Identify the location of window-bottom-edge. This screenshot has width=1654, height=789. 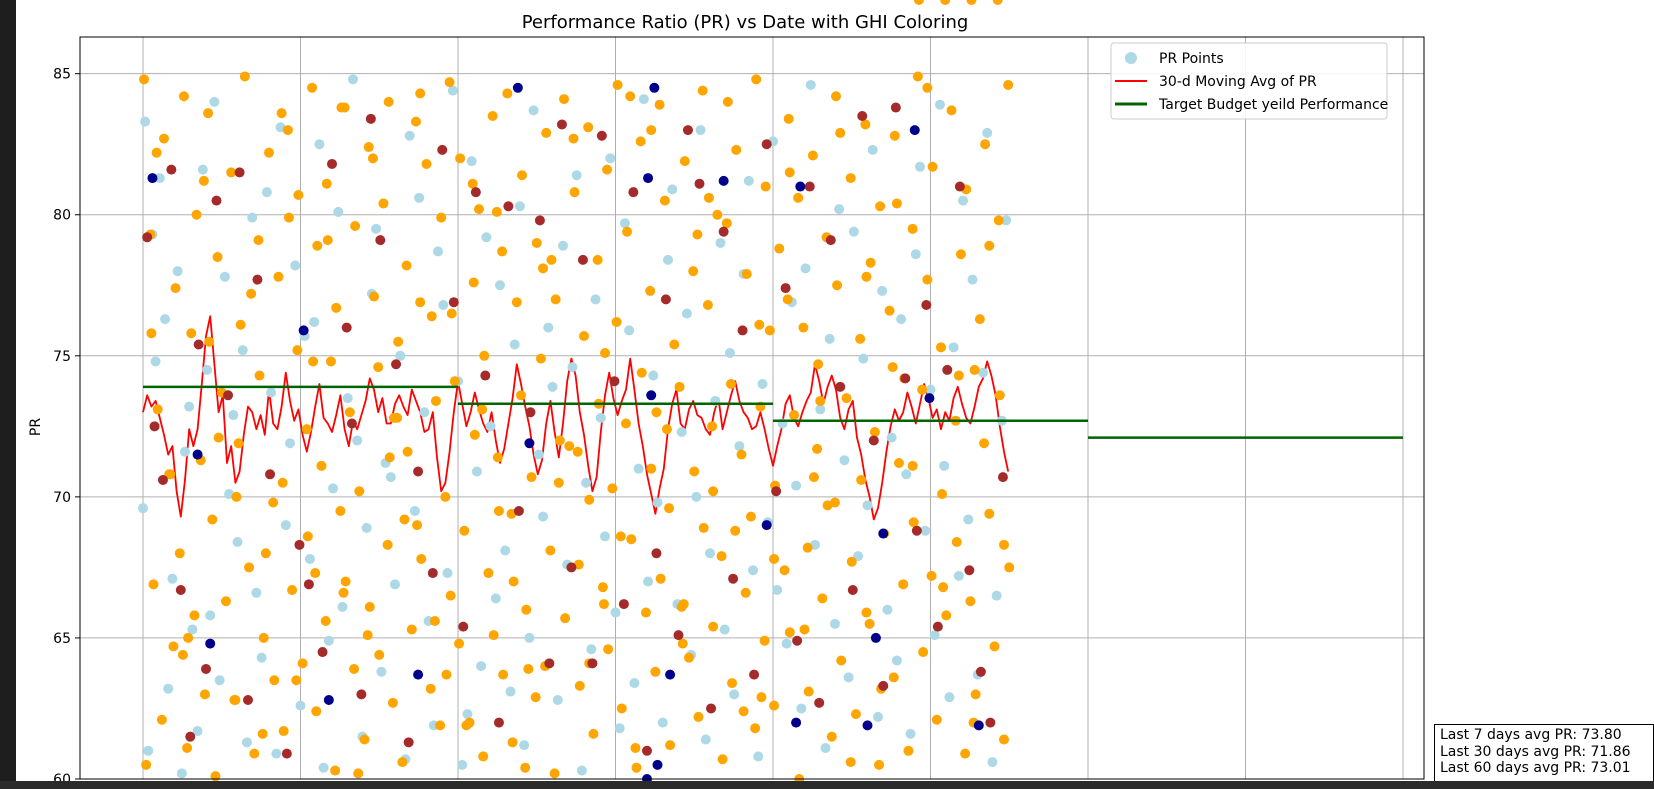
(827, 785).